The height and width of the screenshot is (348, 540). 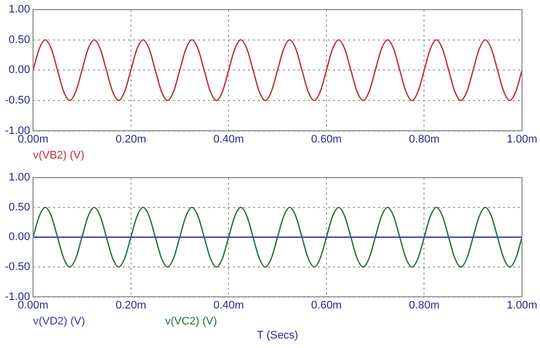 I want to click on text: v(VC2) (V), so click(x=191, y=321).